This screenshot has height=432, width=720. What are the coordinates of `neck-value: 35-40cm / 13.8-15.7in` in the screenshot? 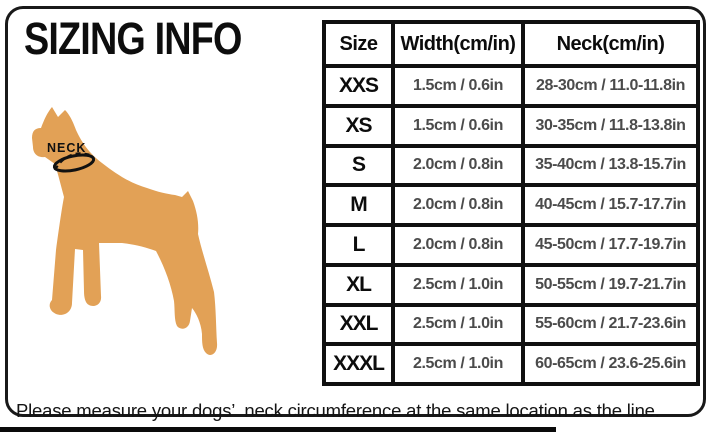 It's located at (610, 165).